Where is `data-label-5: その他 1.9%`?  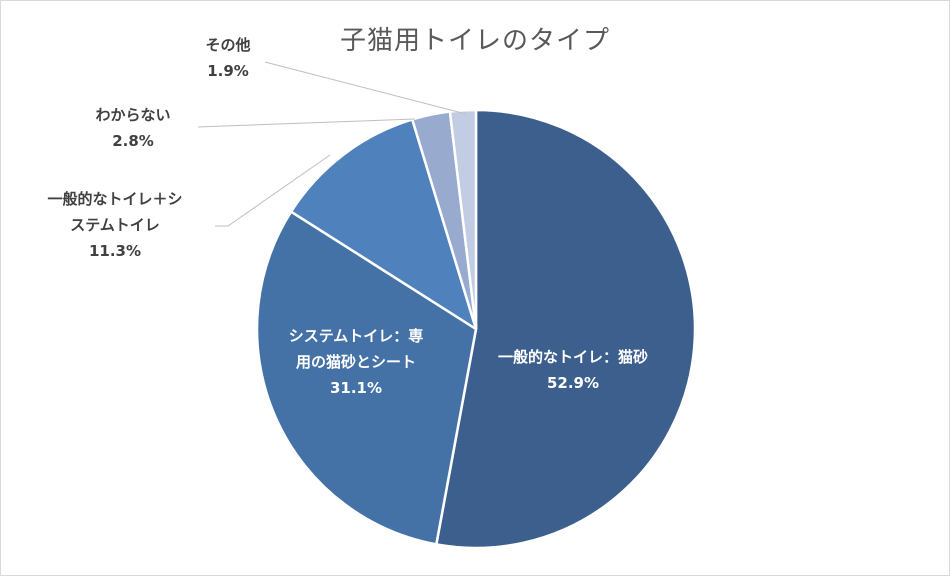
data-label-5: その他 1.9% is located at coordinates (227, 58).